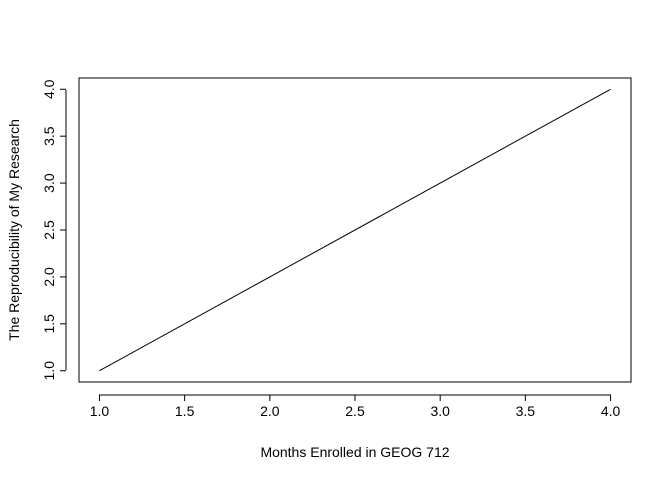 The height and width of the screenshot is (480, 672). What do you see at coordinates (49, 183) in the screenshot?
I see `y-tick-label: 3.0` at bounding box center [49, 183].